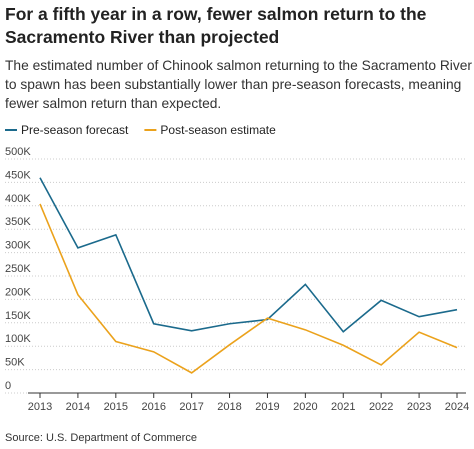 This screenshot has height=449, width=474. What do you see at coordinates (267, 407) in the screenshot?
I see `x-tick-label: 2019` at bounding box center [267, 407].